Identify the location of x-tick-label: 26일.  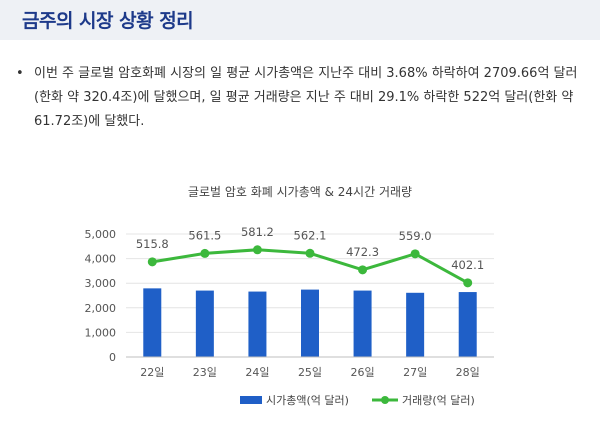
(363, 372).